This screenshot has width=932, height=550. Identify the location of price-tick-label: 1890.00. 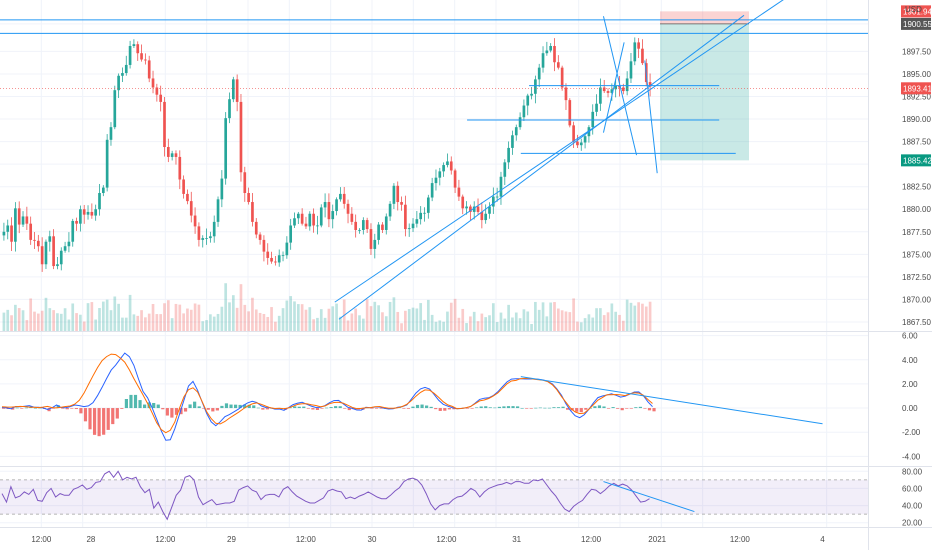
(916, 119).